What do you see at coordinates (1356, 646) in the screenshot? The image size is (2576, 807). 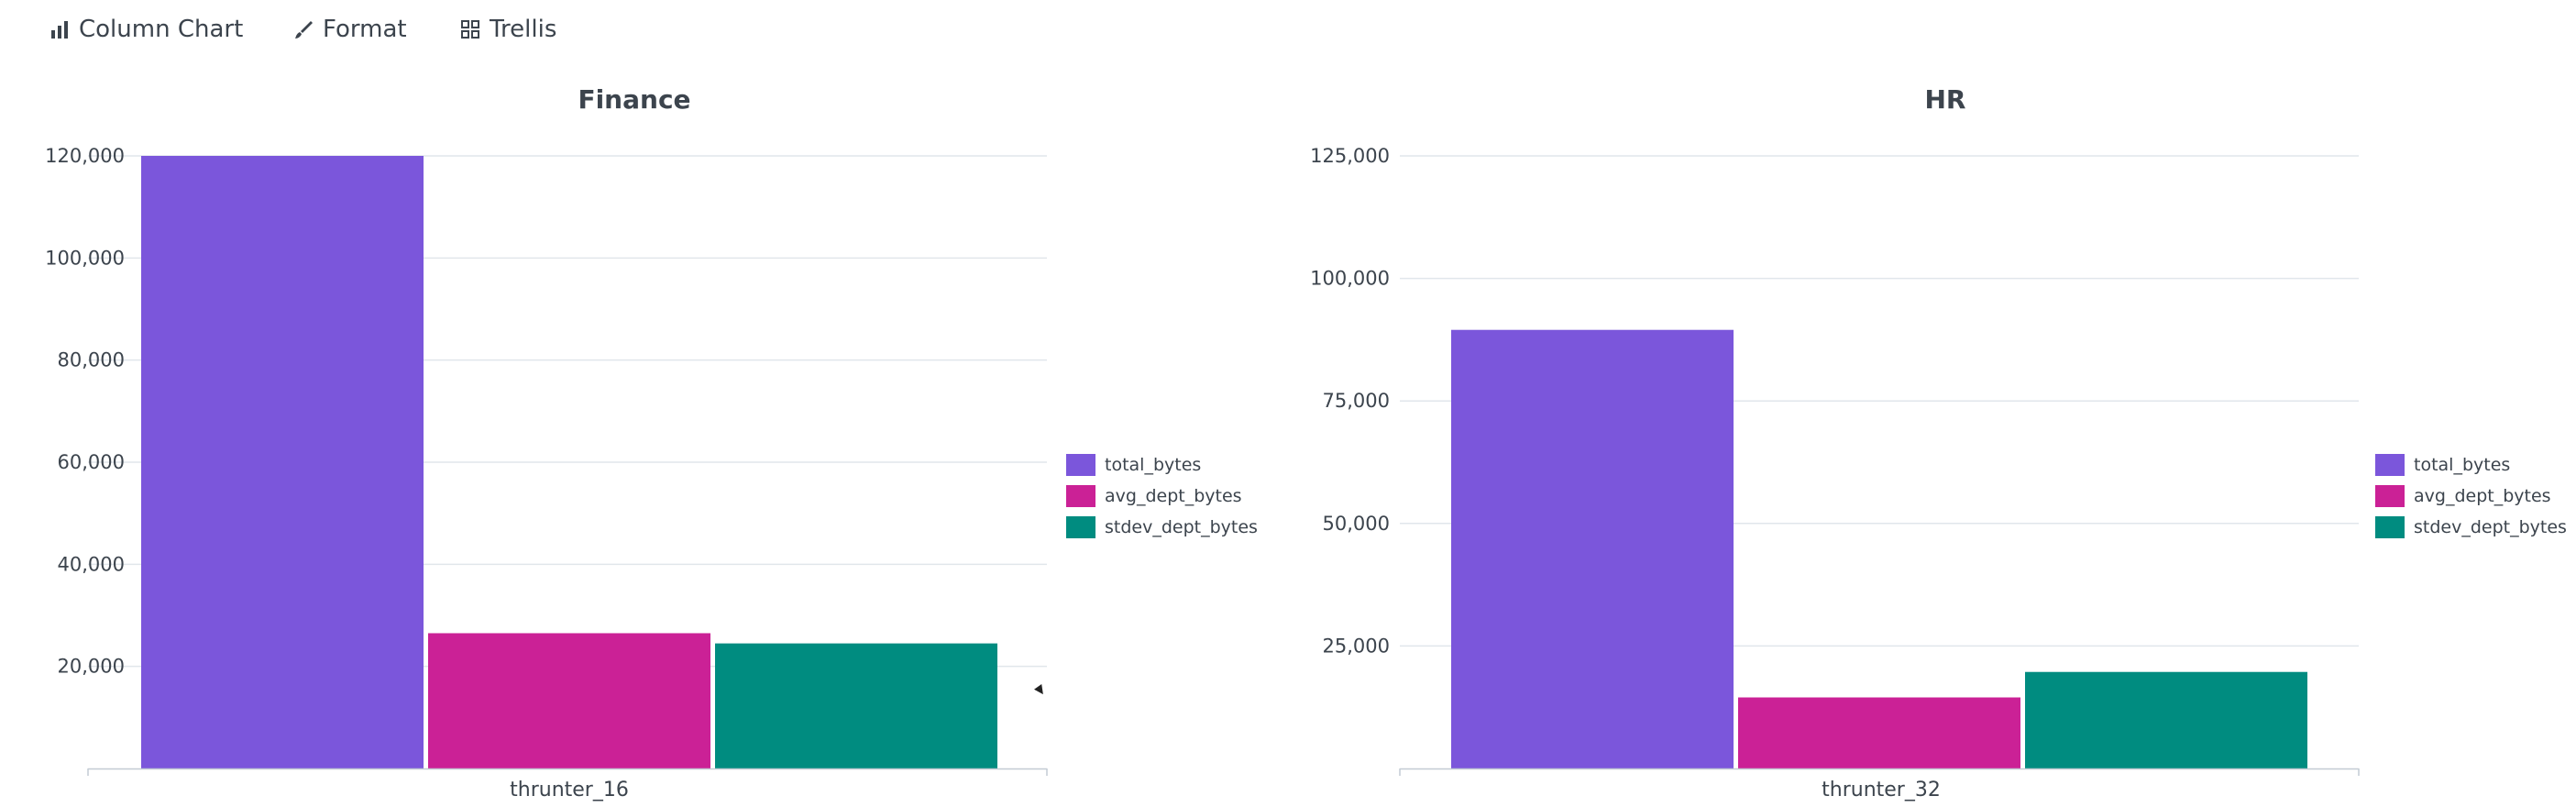 I see `y-tick-label: 25,000` at bounding box center [1356, 646].